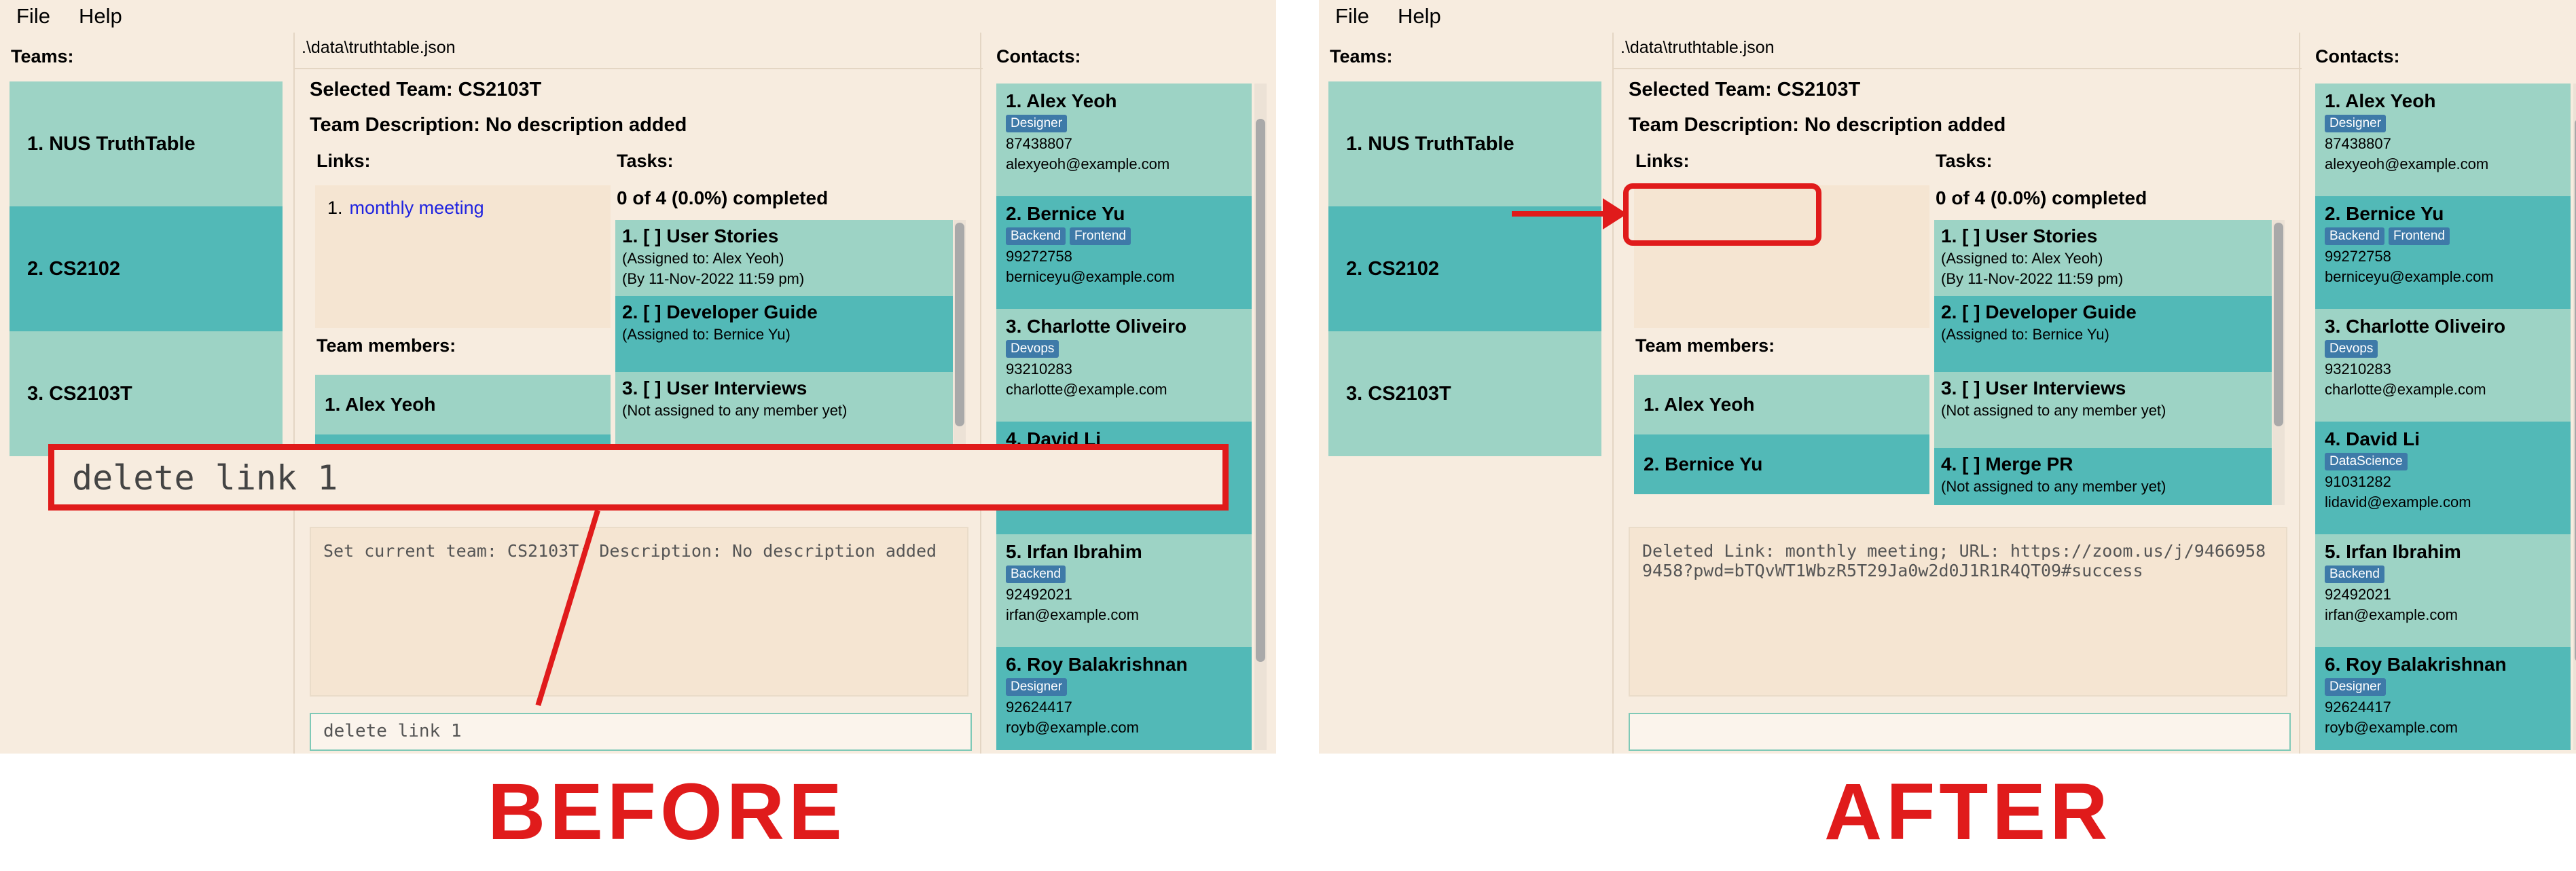  What do you see at coordinates (1960, 732) in the screenshot?
I see `command-input` at bounding box center [1960, 732].